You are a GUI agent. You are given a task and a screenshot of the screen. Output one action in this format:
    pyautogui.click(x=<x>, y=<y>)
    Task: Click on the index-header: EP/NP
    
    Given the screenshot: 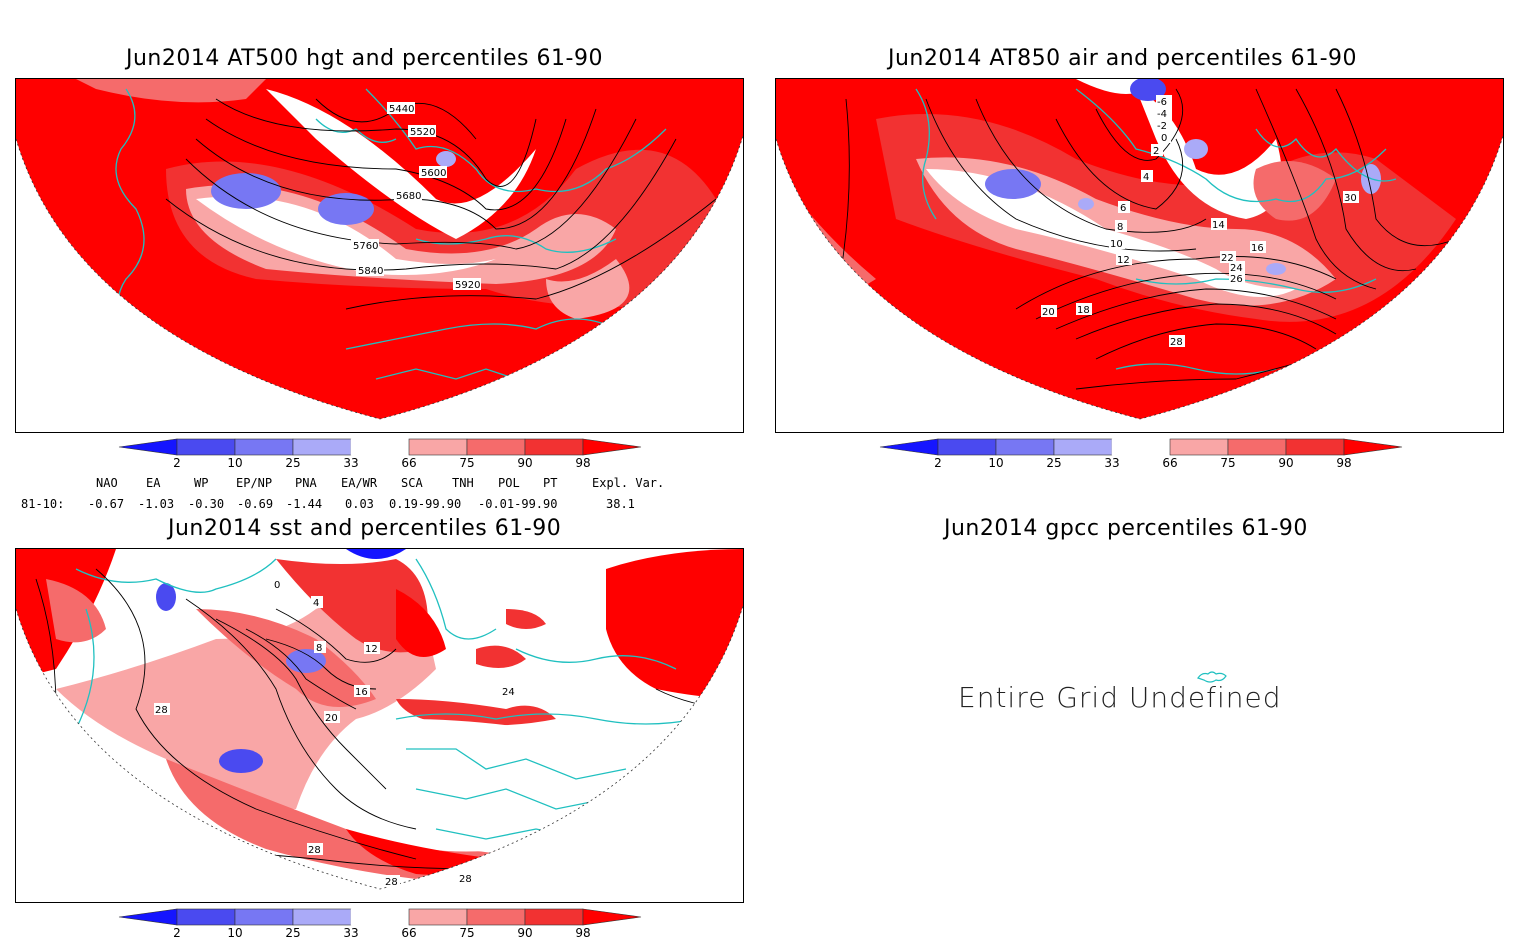 What is the action you would take?
    pyautogui.click(x=254, y=483)
    